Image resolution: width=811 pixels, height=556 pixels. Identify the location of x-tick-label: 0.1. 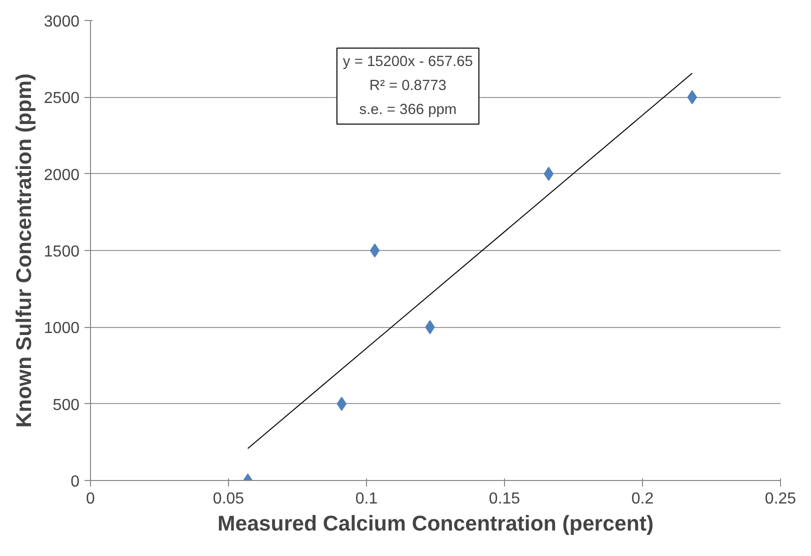
(366, 499).